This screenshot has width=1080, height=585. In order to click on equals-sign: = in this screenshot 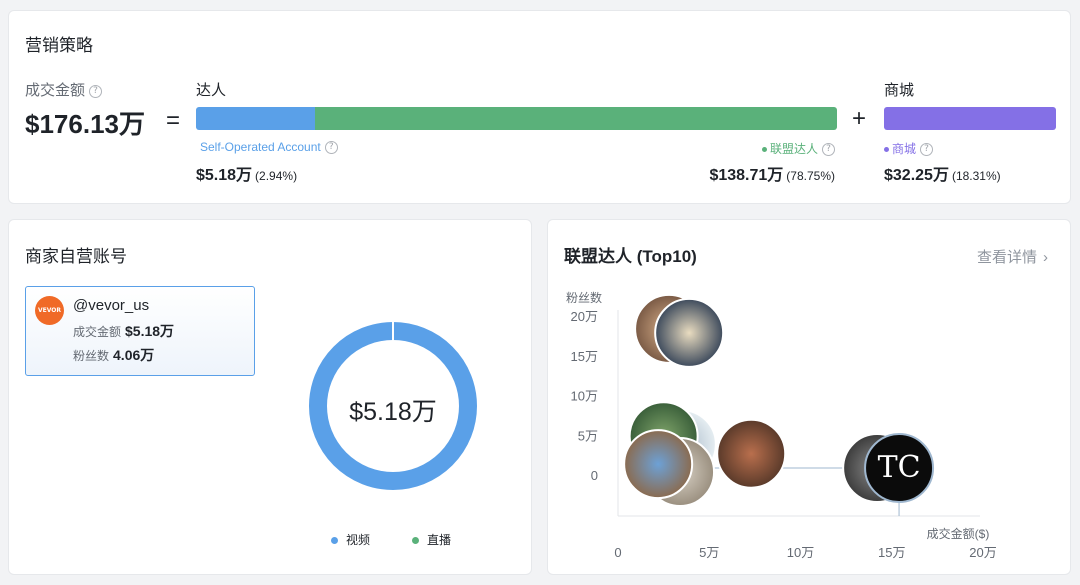, I will do `click(173, 120)`.